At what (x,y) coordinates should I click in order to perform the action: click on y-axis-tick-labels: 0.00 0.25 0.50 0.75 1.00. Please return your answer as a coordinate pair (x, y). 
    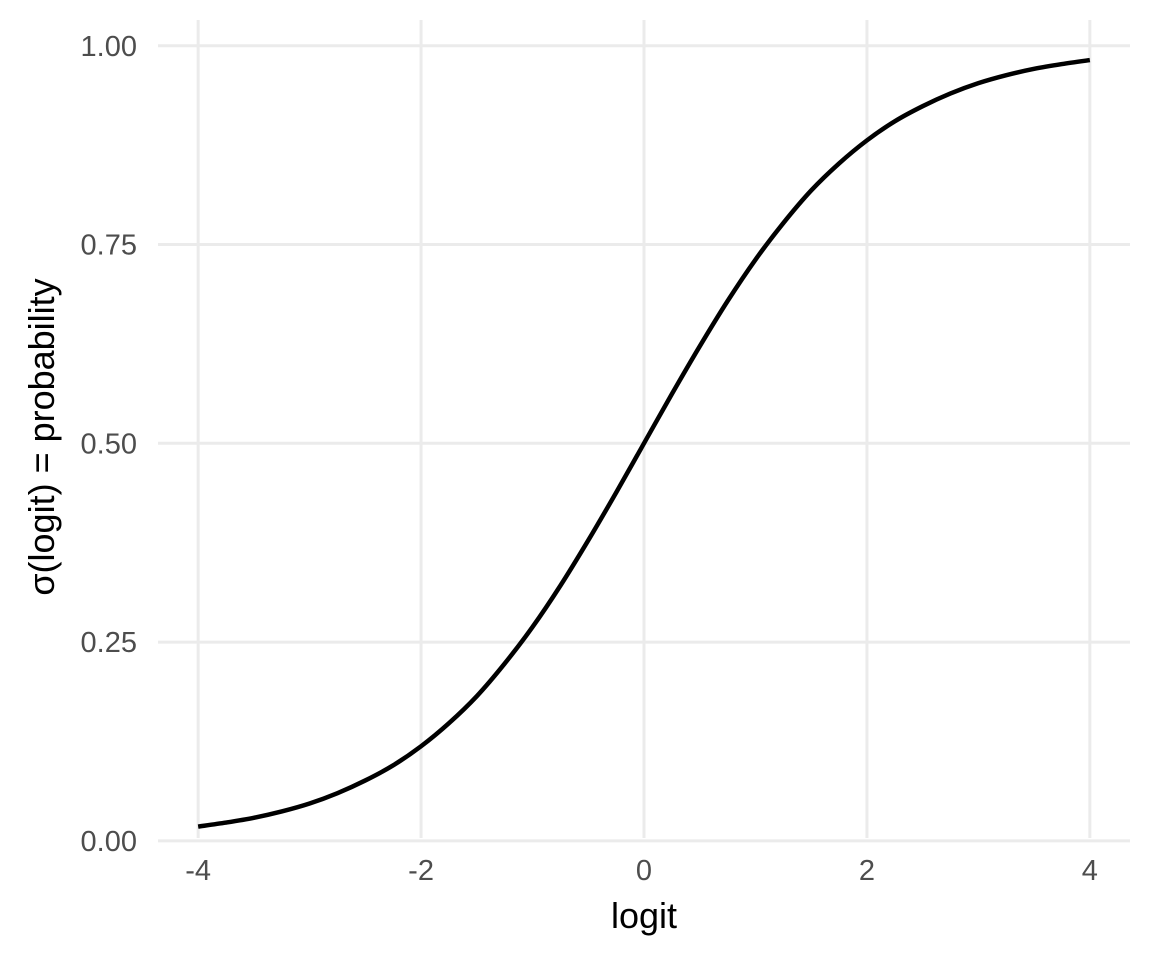
    Looking at the image, I should click on (109, 444).